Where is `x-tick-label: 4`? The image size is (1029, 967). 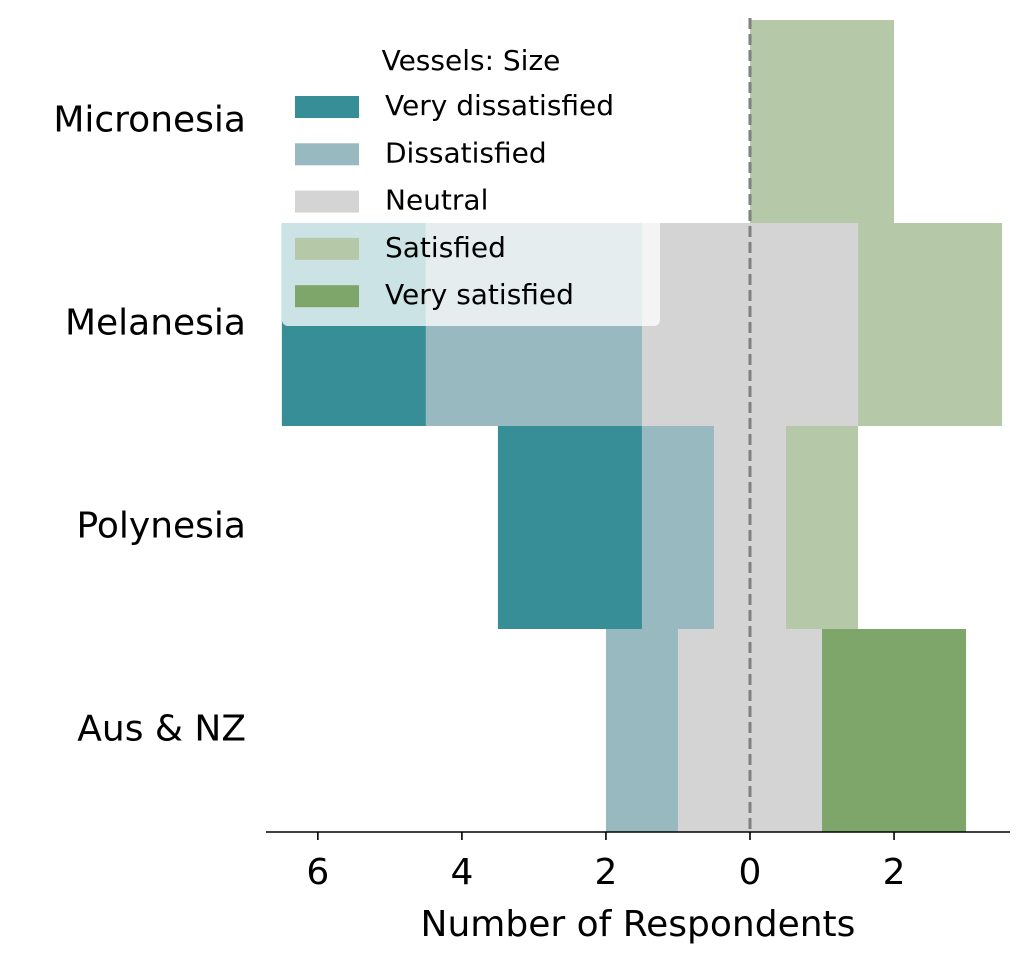
x-tick-label: 4 is located at coordinates (461, 872).